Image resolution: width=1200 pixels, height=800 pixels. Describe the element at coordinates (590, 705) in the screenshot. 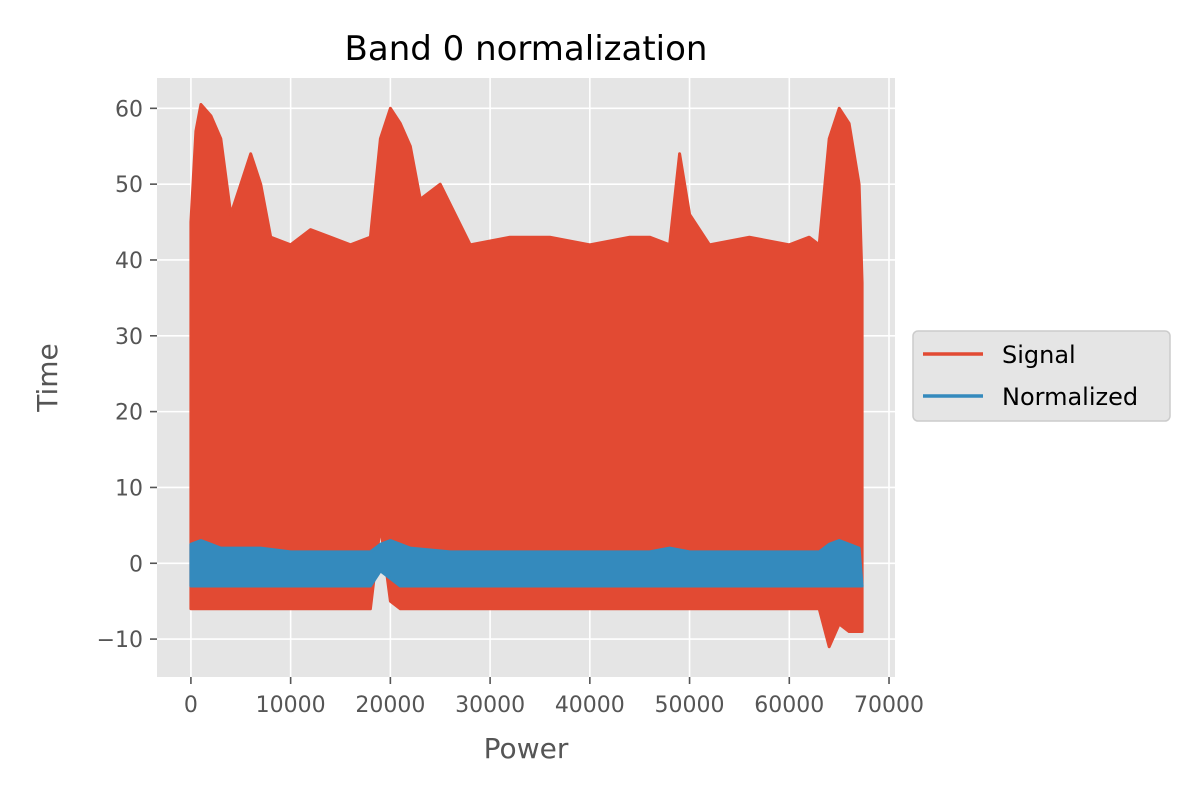

I see `x-tick-label: 40000` at that location.